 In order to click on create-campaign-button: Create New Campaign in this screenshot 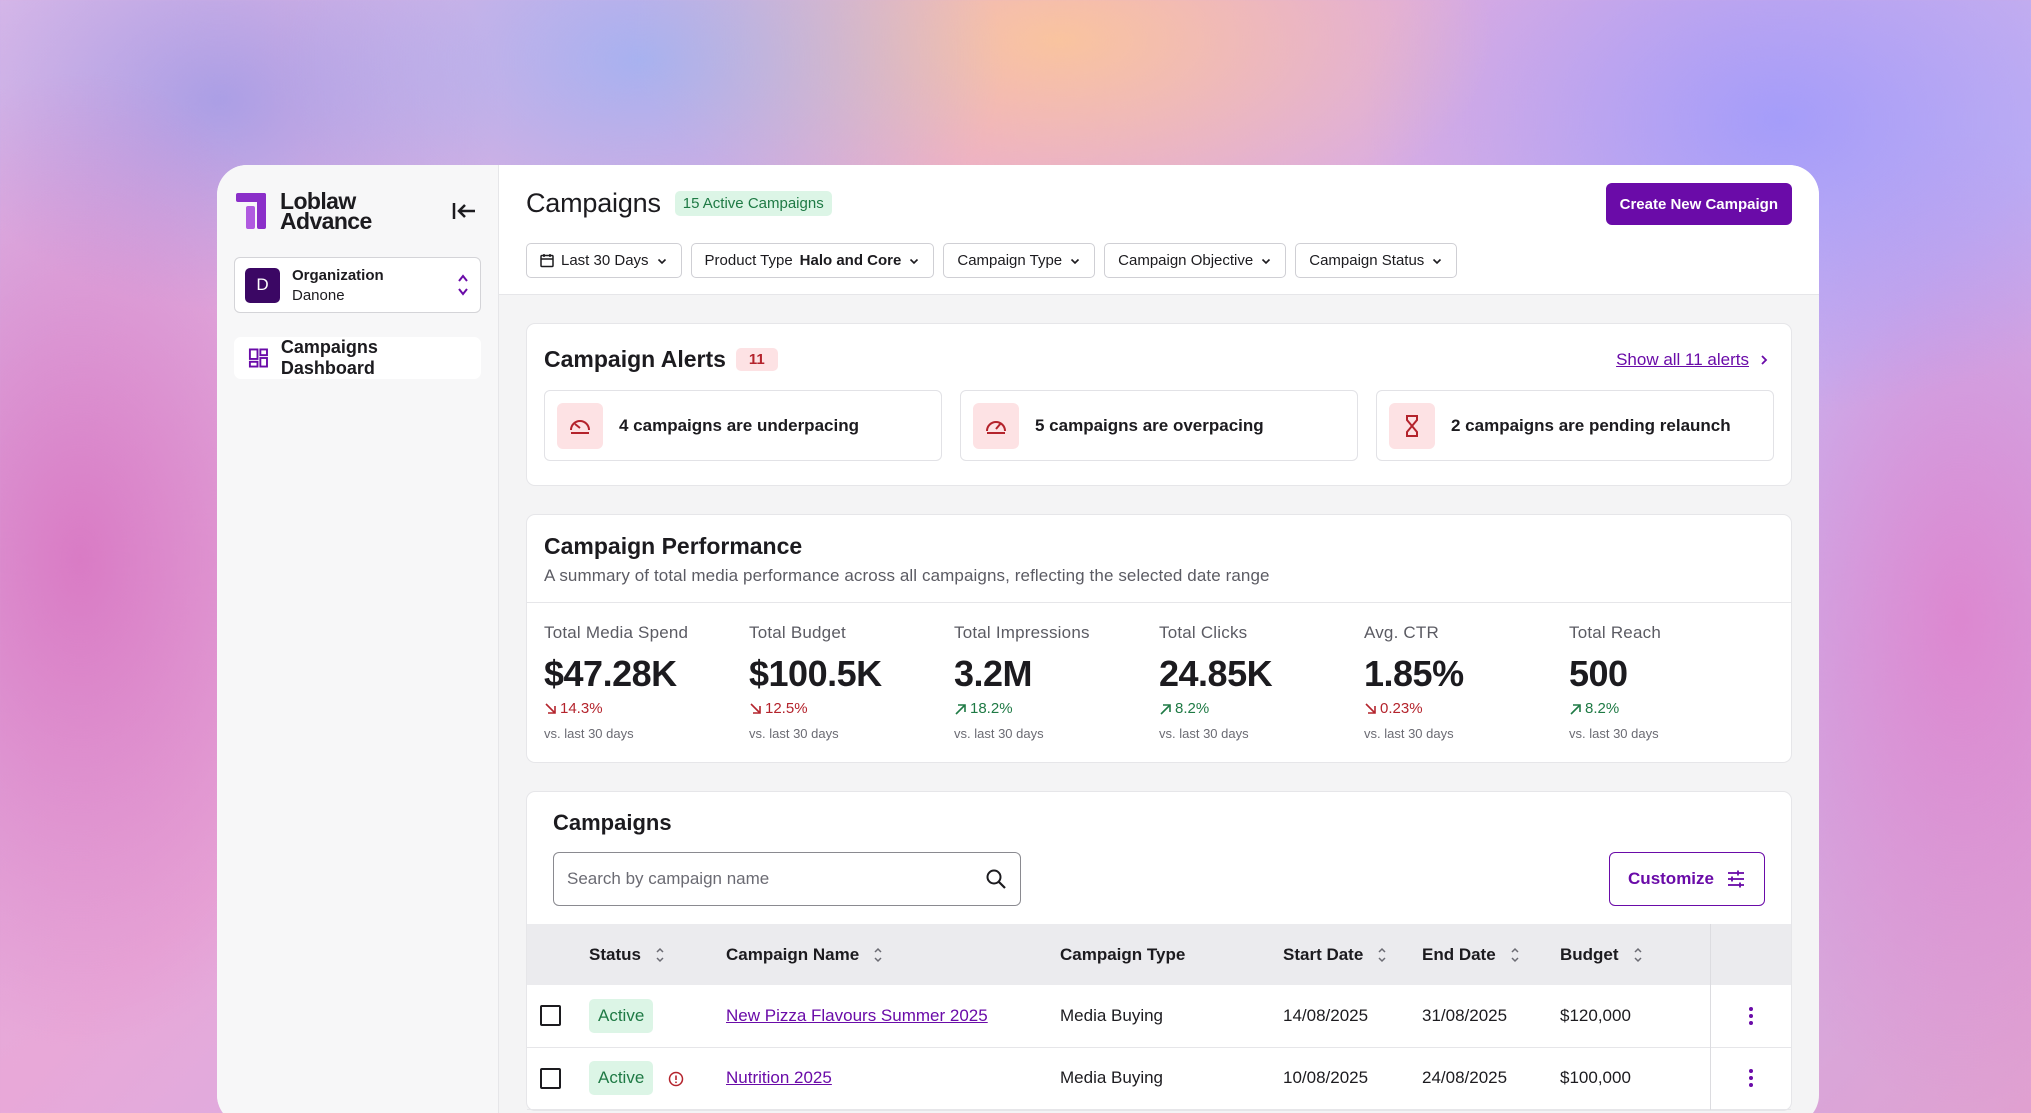, I will do `click(1698, 204)`.